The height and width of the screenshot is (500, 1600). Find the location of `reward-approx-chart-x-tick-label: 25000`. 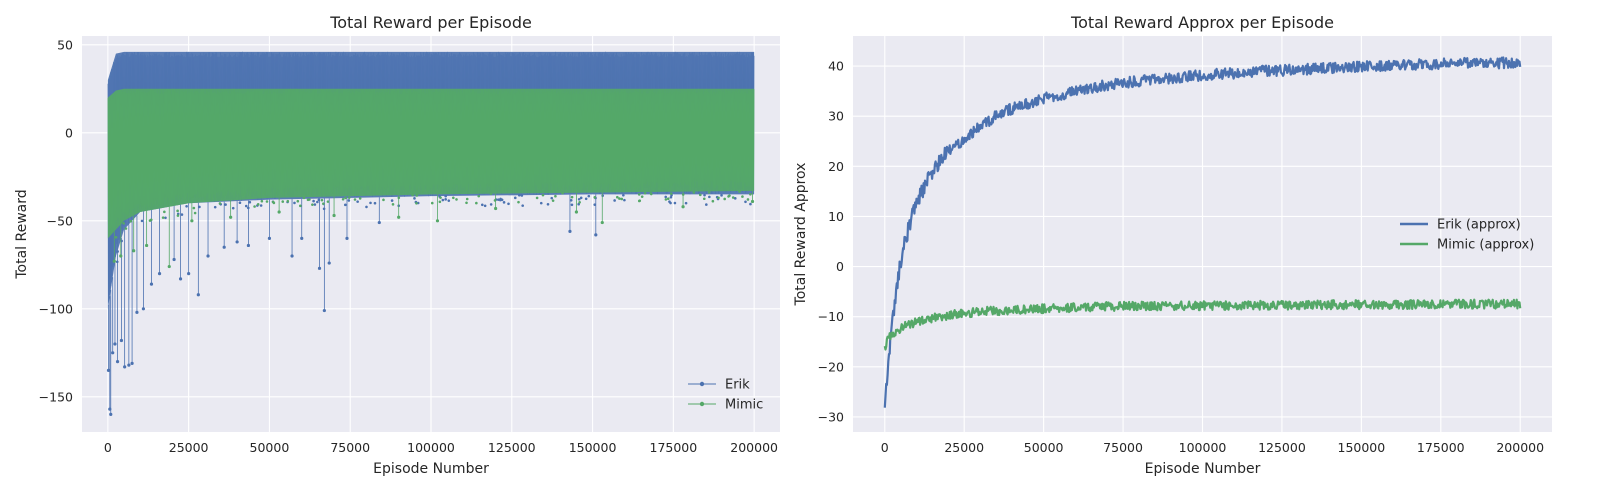

reward-approx-chart-x-tick-label: 25000 is located at coordinates (964, 447).